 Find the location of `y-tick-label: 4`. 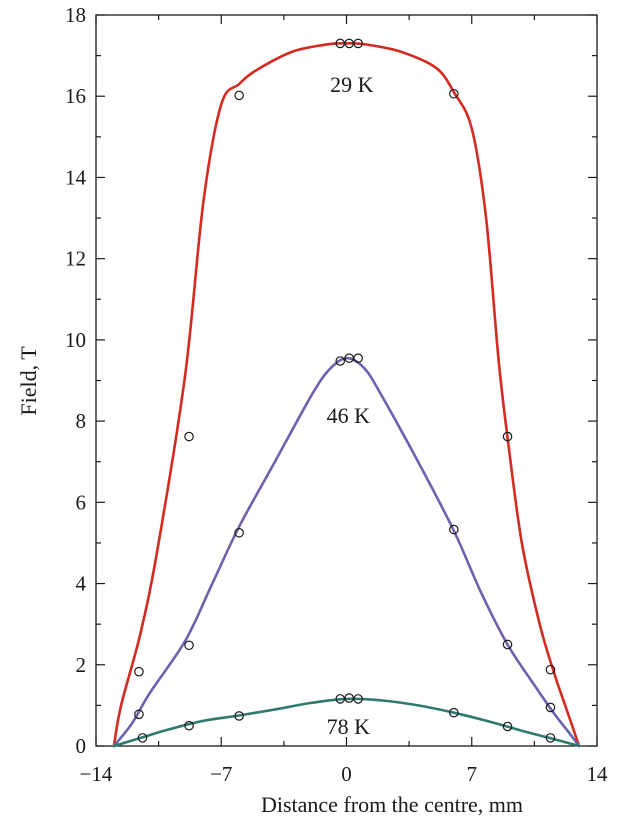

y-tick-label: 4 is located at coordinates (81, 584).